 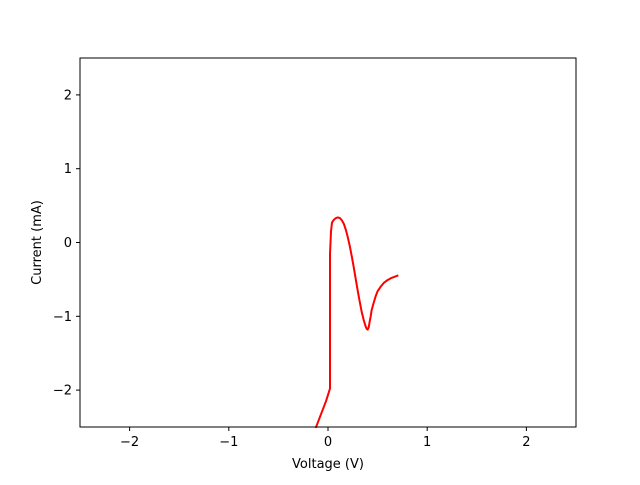 I want to click on y-tick-label: 0, so click(x=68, y=243).